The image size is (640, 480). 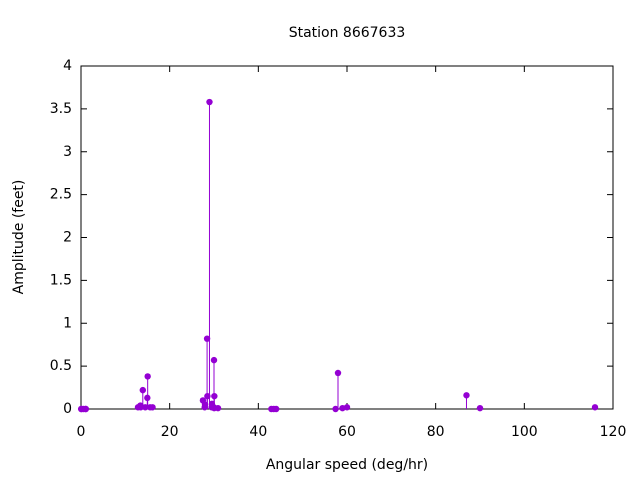 I want to click on y-axis-label: Amplitude (feet), so click(x=19, y=237).